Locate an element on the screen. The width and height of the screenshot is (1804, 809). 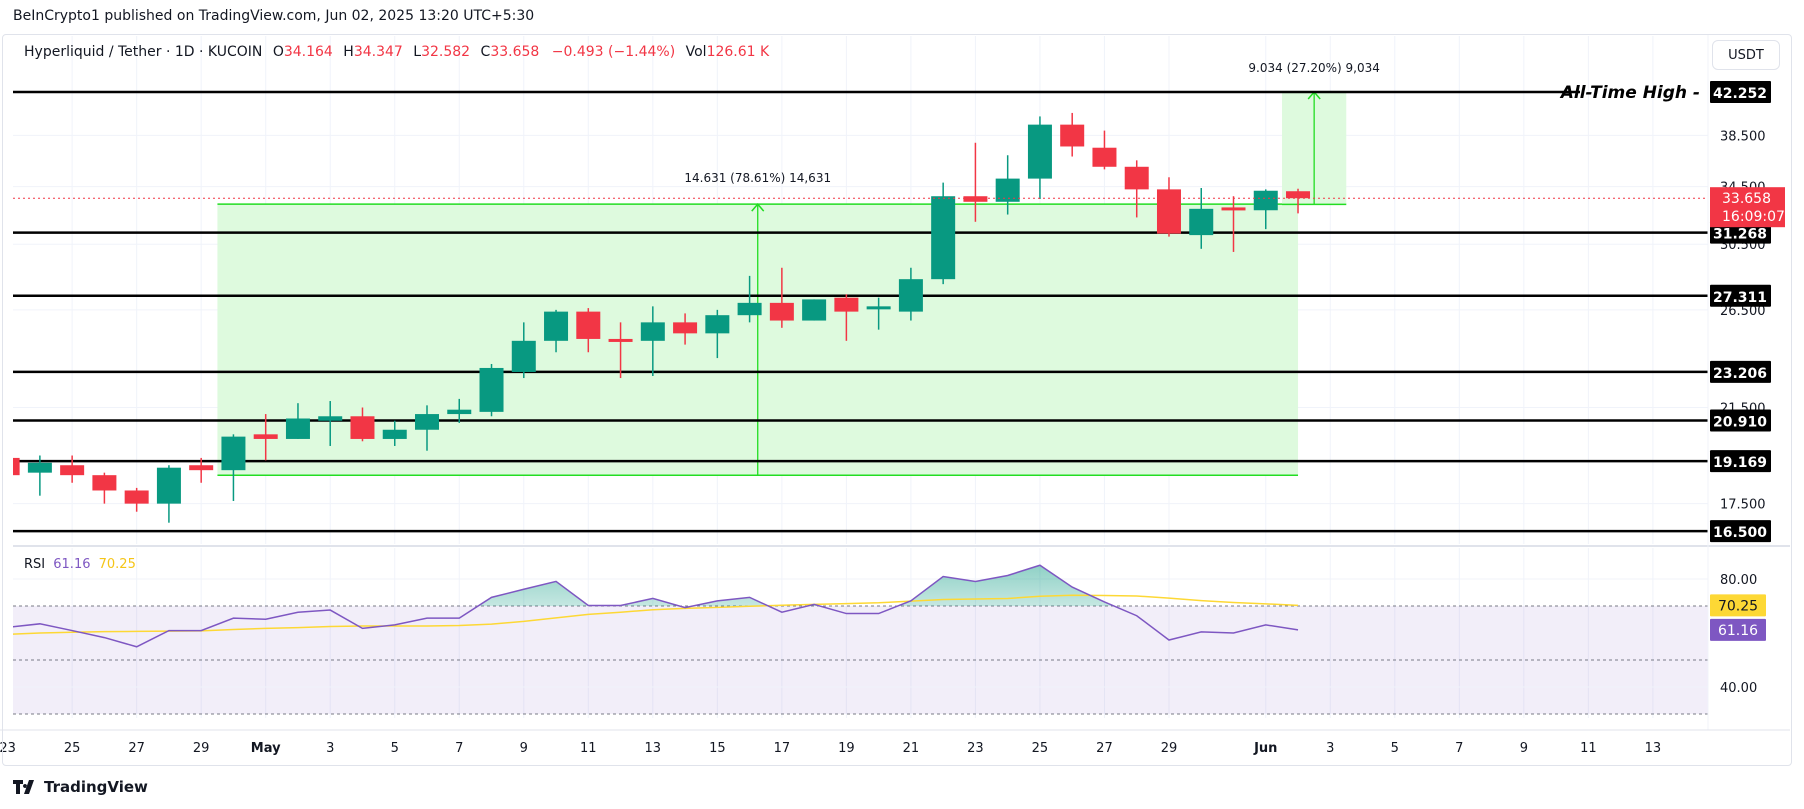
x-tick-label: 23 is located at coordinates (8, 748).